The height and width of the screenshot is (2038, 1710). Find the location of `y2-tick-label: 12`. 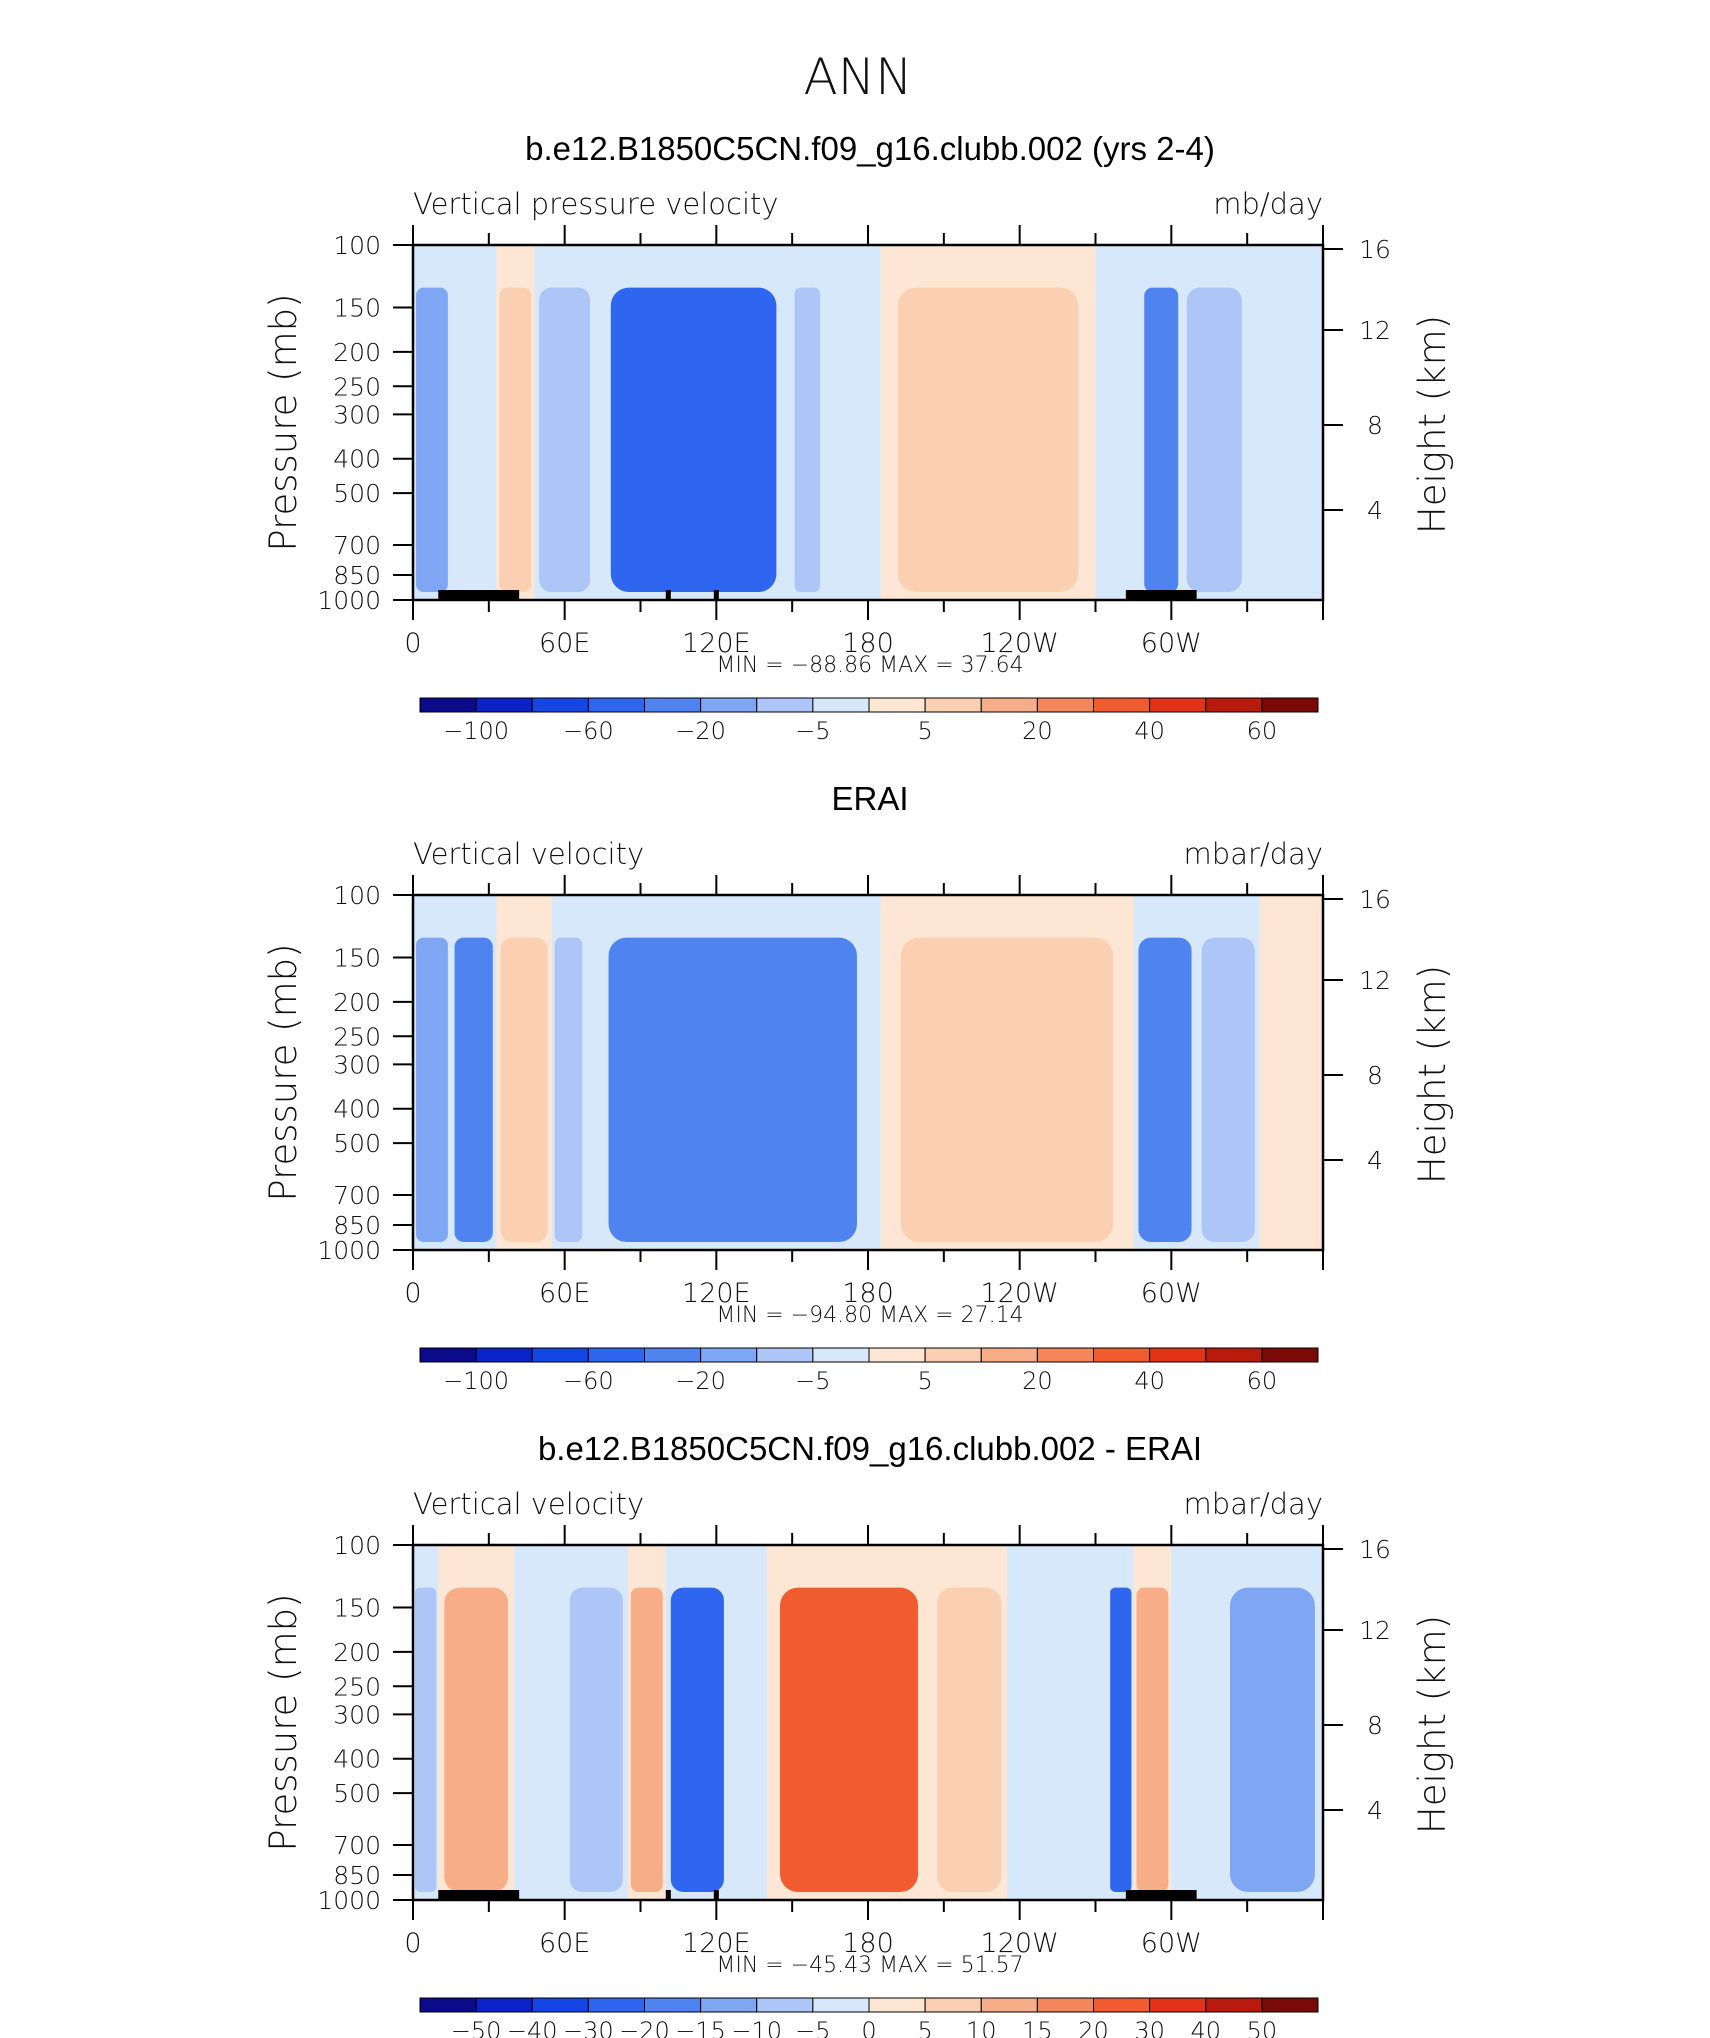

y2-tick-label: 12 is located at coordinates (1375, 330).